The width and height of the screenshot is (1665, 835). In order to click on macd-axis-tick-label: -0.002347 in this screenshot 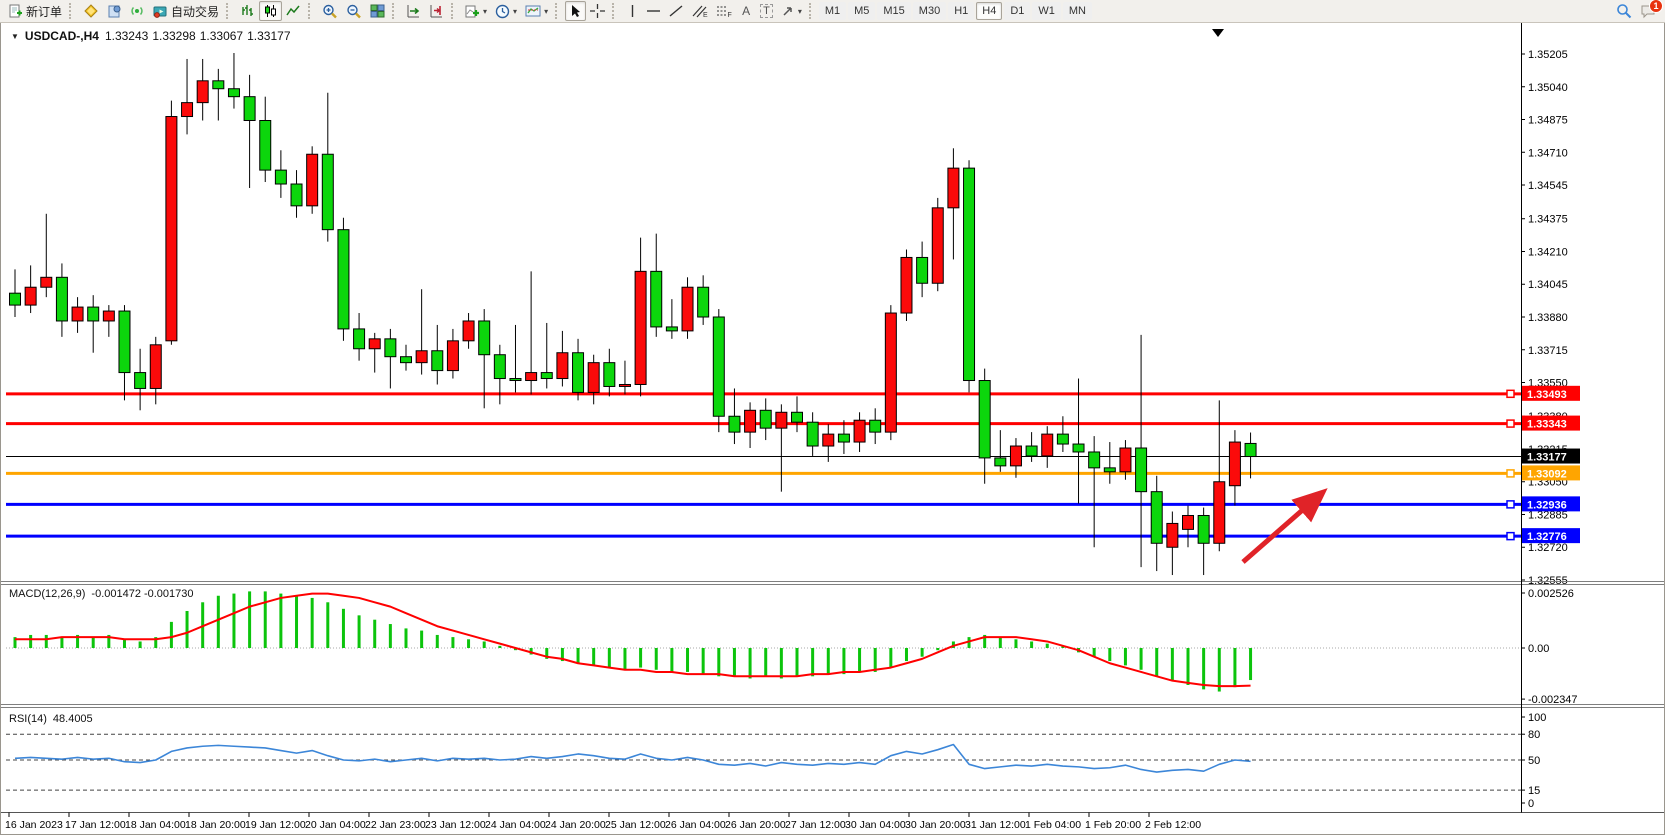, I will do `click(1553, 700)`.